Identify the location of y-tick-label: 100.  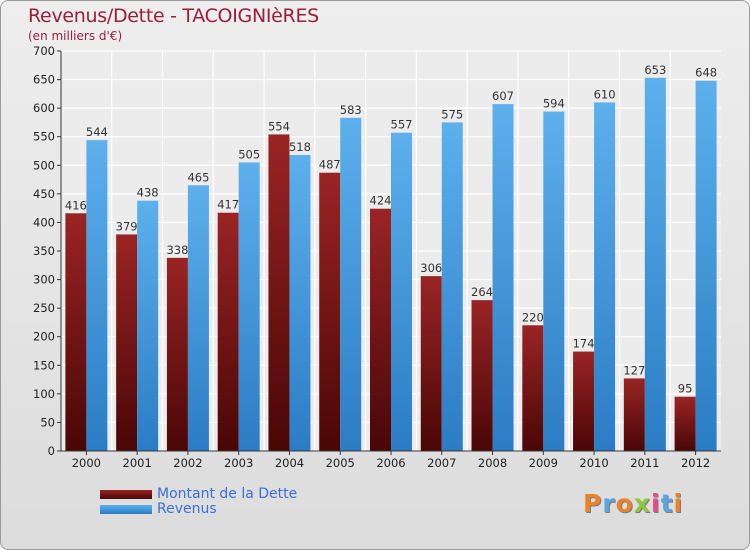
(44, 394).